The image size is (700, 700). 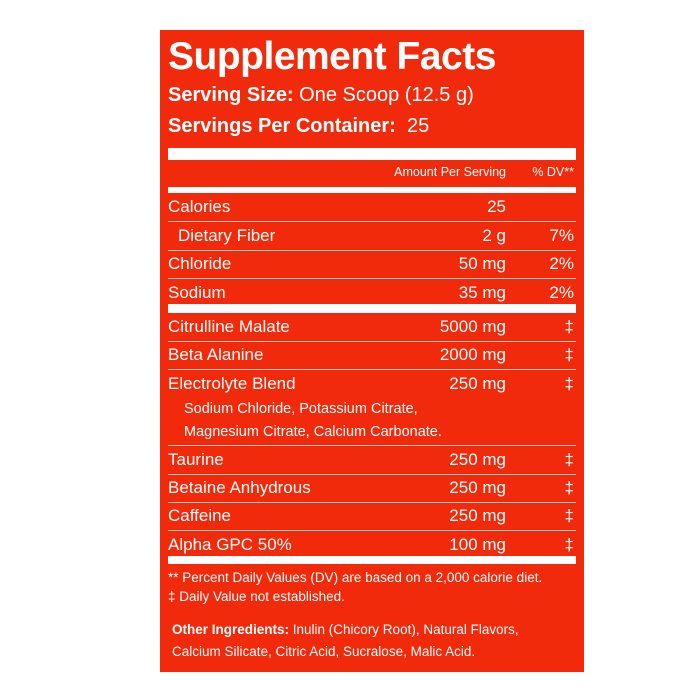 I want to click on nutrient-amount: 2000 mg, so click(x=472, y=355).